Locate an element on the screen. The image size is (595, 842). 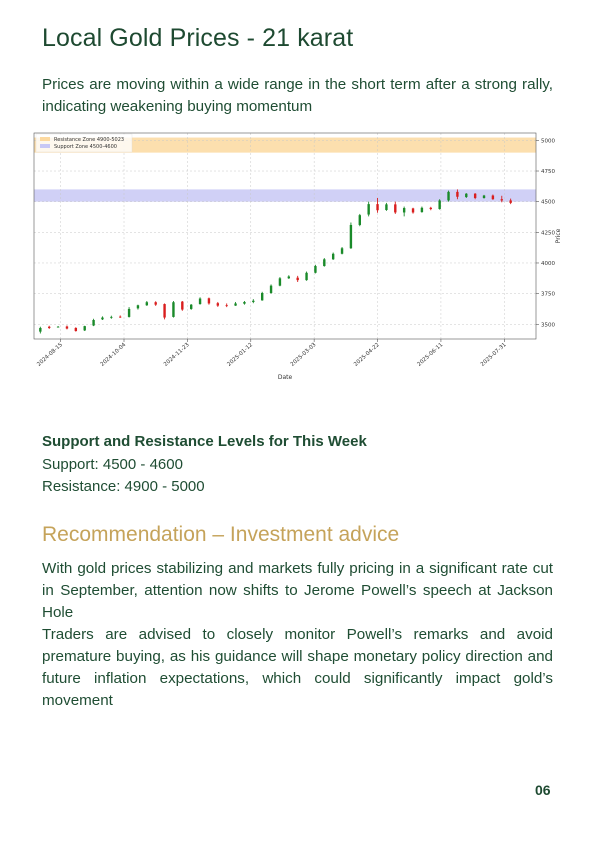
page-title: Local Gold Prices - 21 karat is located at coordinates (198, 38).